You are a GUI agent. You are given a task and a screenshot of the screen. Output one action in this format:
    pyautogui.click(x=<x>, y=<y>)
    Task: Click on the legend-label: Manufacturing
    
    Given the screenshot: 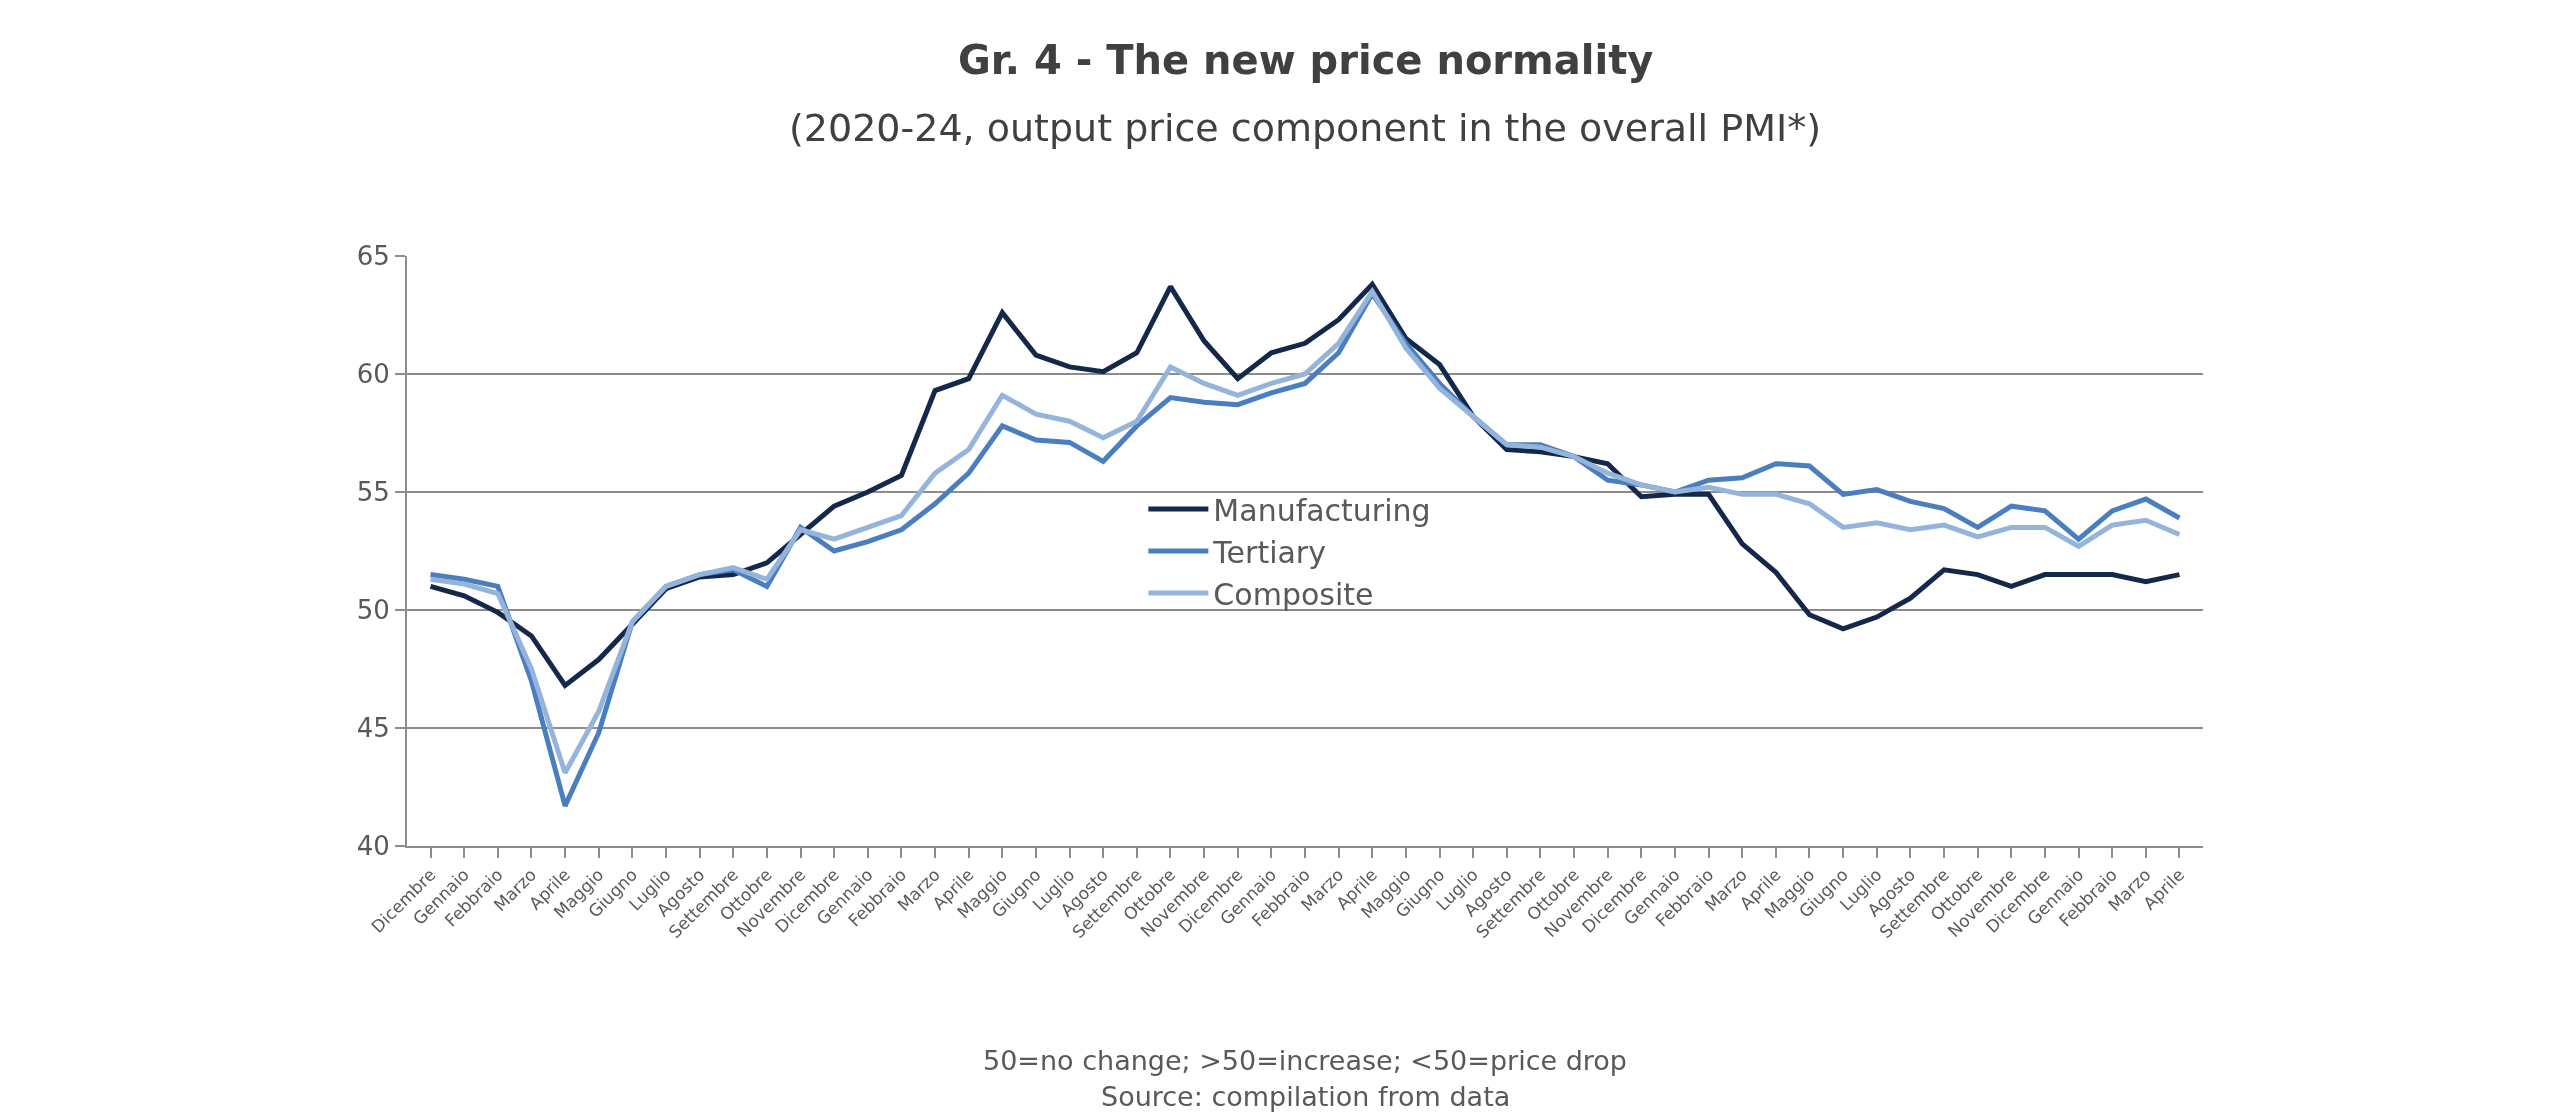 What is the action you would take?
    pyautogui.click(x=1322, y=510)
    